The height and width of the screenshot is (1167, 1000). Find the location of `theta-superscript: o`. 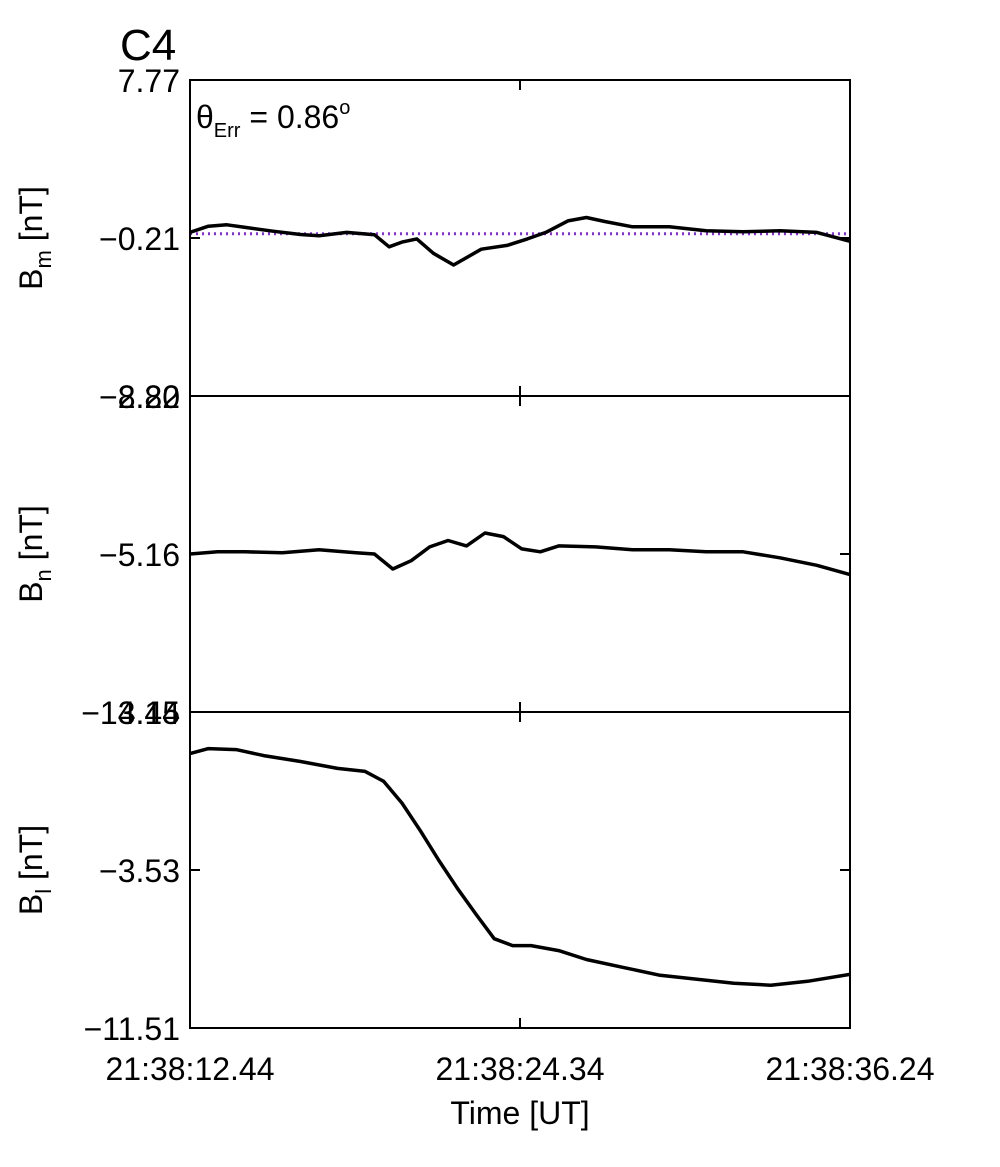

theta-superscript: o is located at coordinates (344, 108).